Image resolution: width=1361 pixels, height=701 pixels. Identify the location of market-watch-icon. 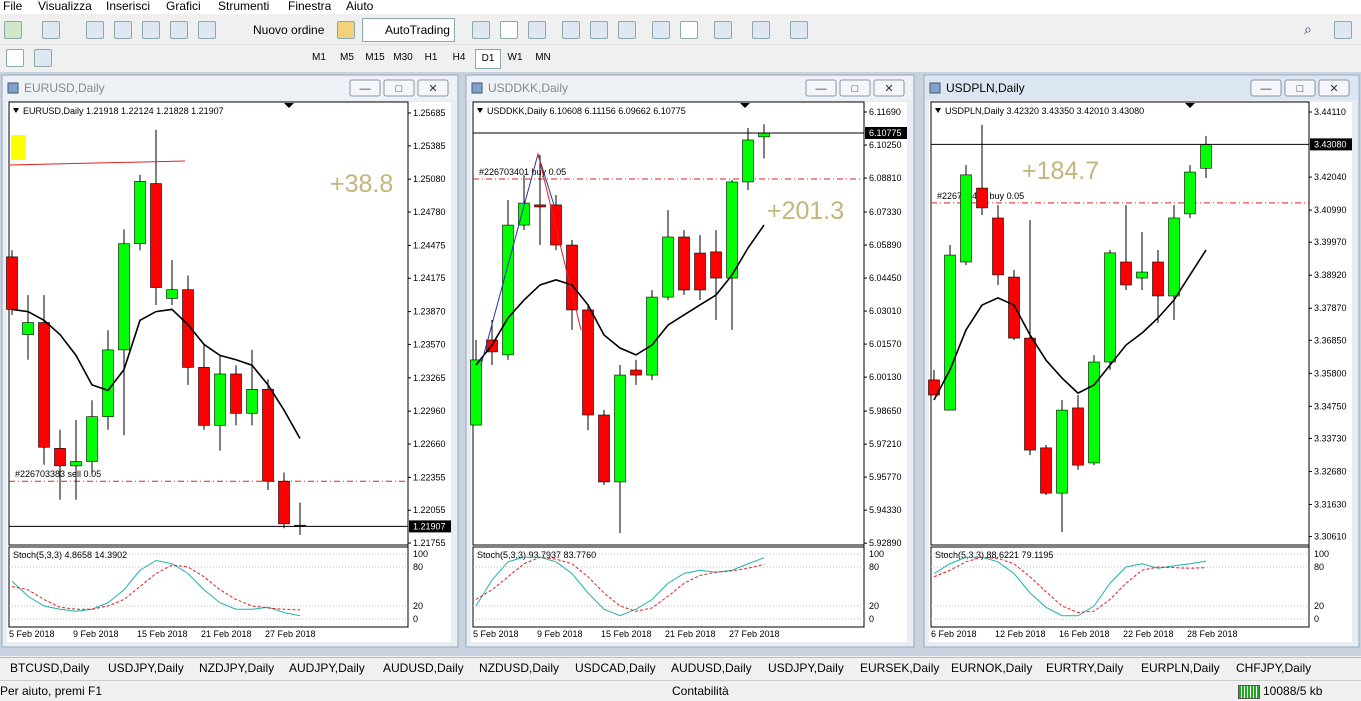
(95, 30).